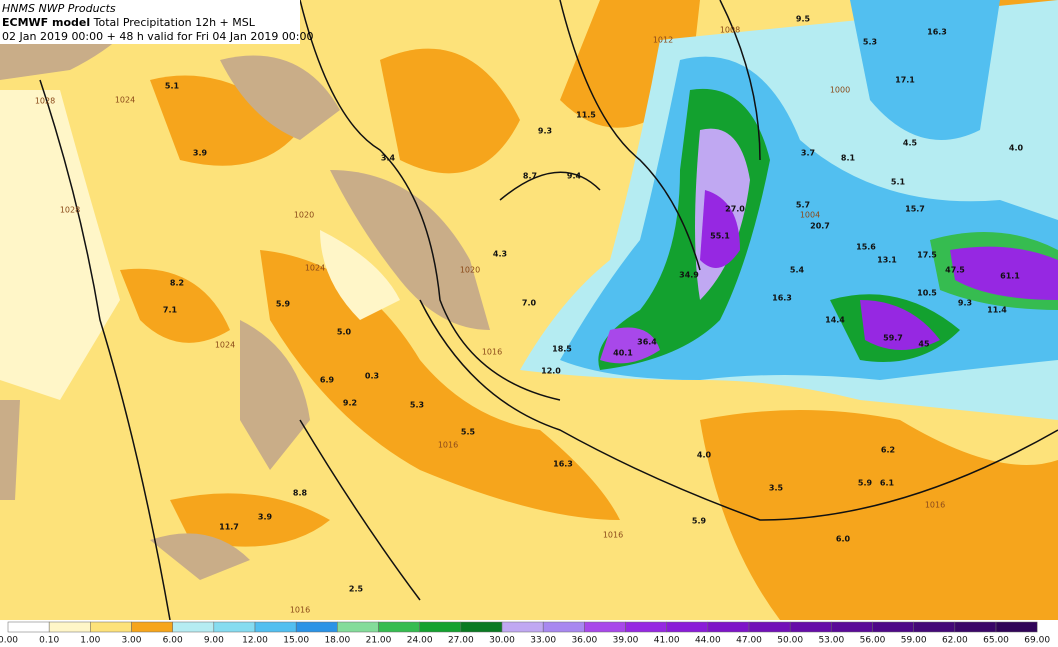 This screenshot has height=647, width=1058. Describe the element at coordinates (720, 236) in the screenshot. I see `precip-label: 55.1` at that location.